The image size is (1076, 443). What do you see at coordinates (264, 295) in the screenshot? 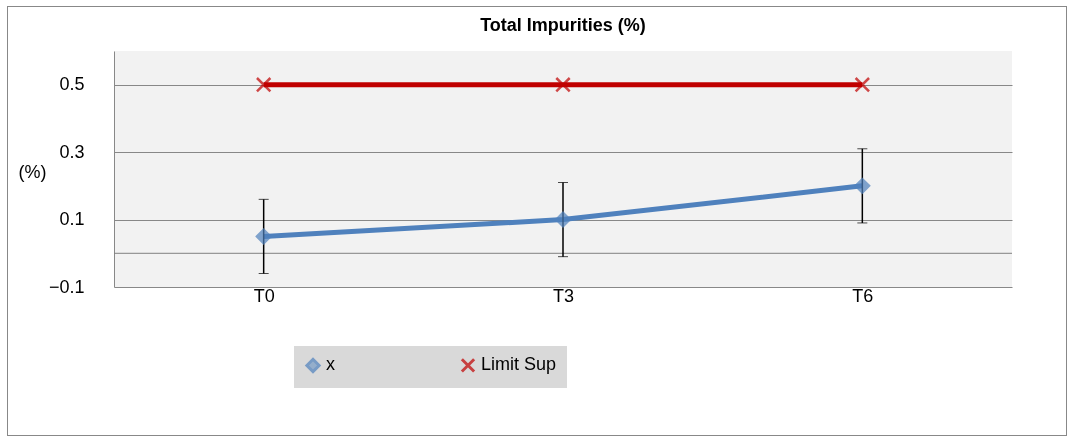
I see `x-tick-label: T0` at bounding box center [264, 295].